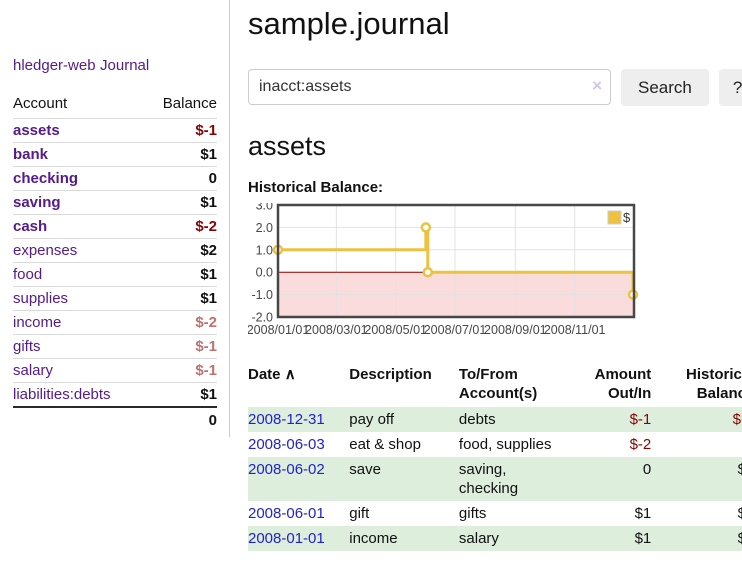 Image resolution: width=742 pixels, height=582 pixels. Describe the element at coordinates (180, 419) in the screenshot. I see `accounts-total-value: 0` at that location.